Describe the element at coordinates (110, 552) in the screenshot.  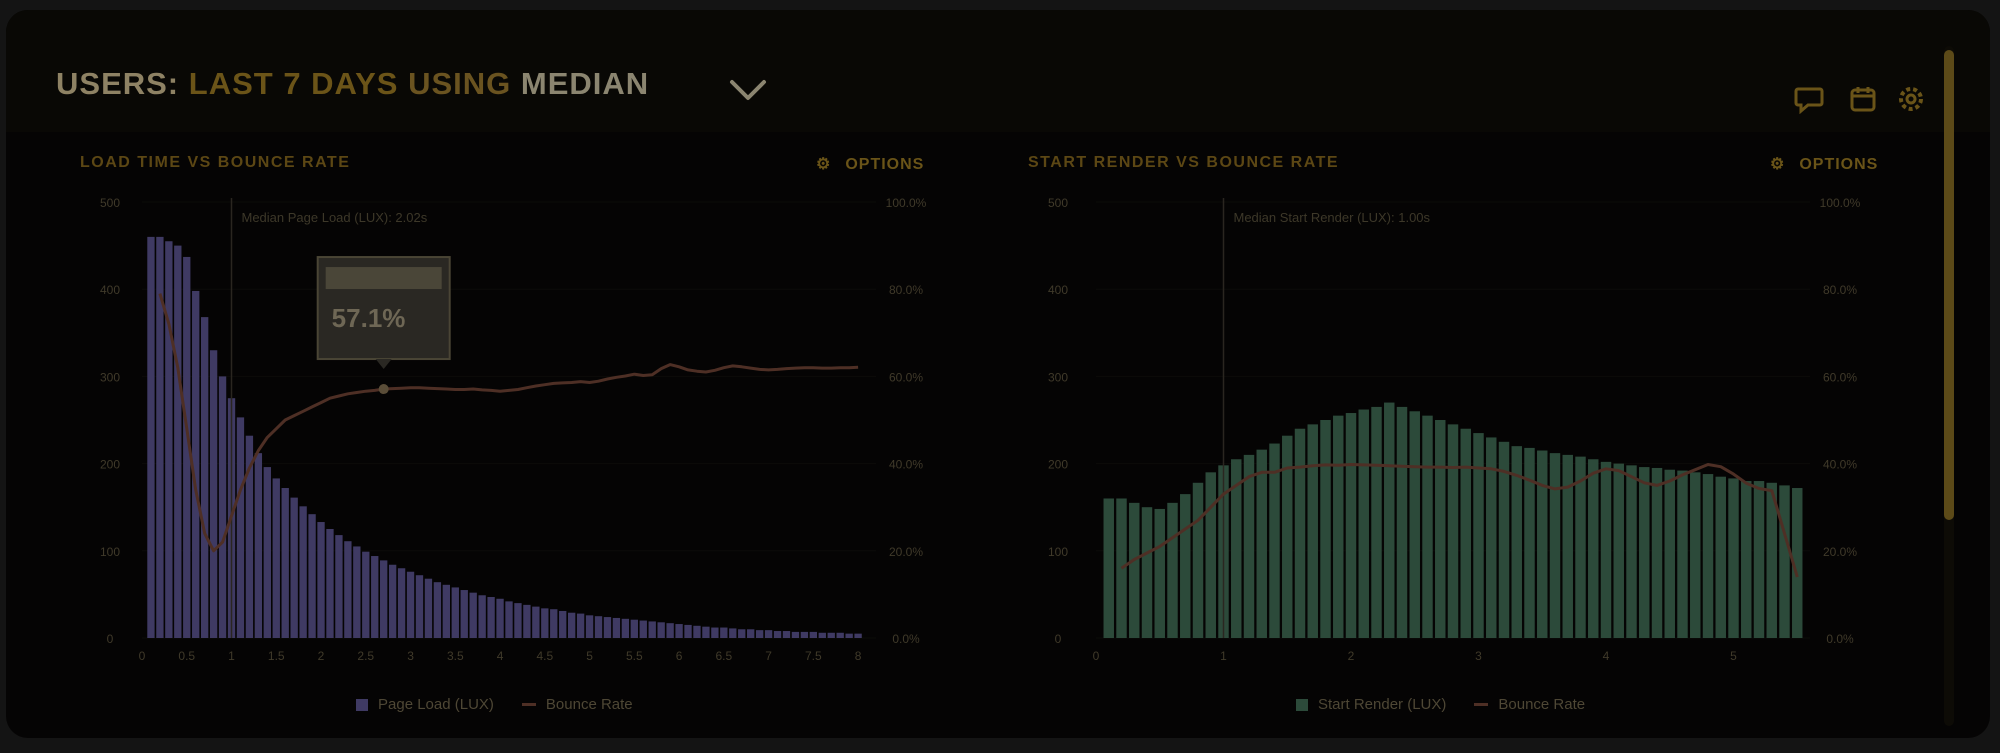
I see `y-tick-left: 100` at that location.